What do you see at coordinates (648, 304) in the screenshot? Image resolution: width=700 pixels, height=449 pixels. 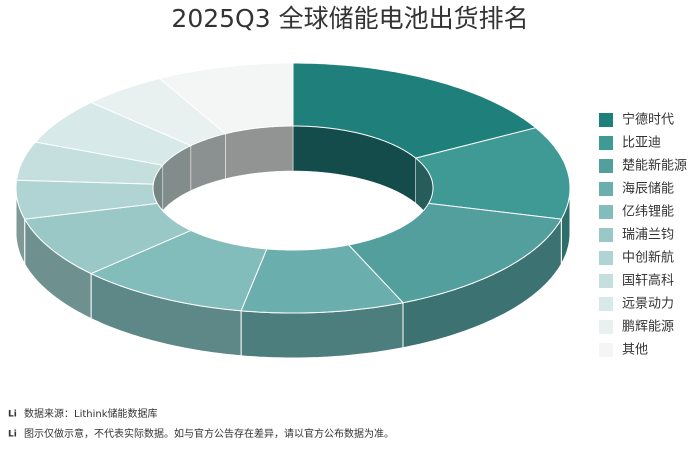 I see `legend-label: 远景动力` at bounding box center [648, 304].